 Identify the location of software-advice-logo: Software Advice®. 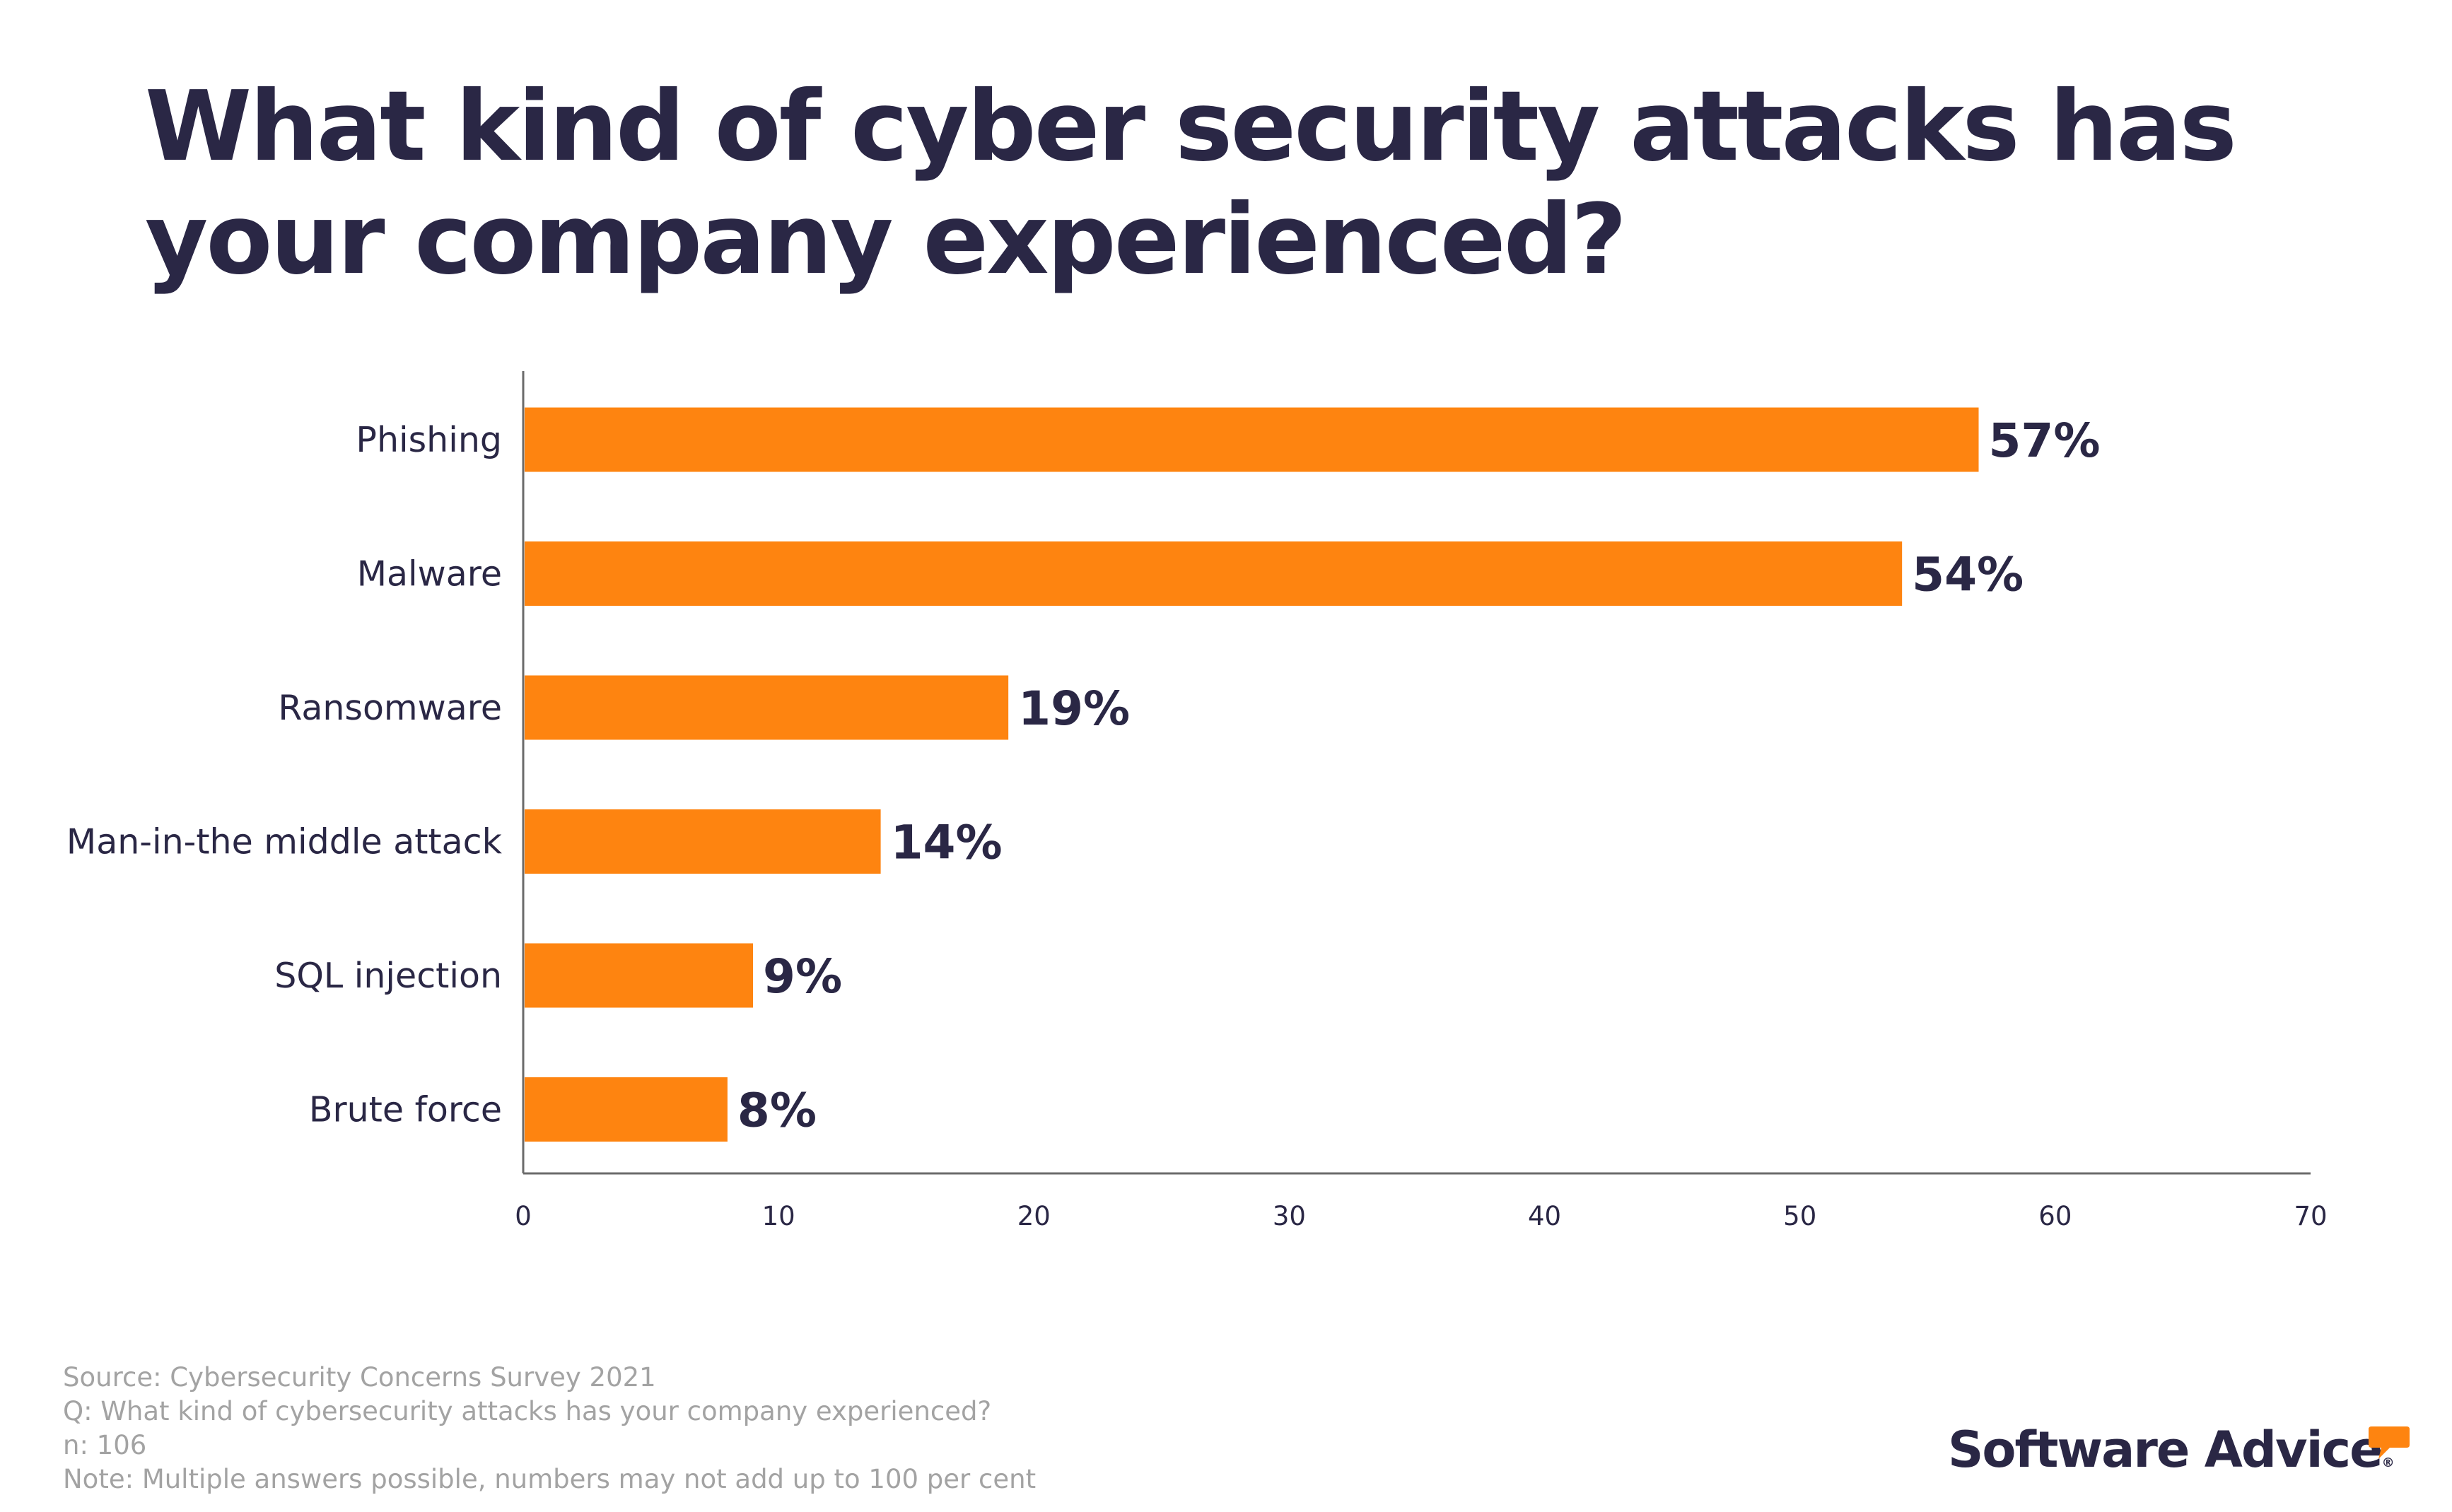
(2171, 1450).